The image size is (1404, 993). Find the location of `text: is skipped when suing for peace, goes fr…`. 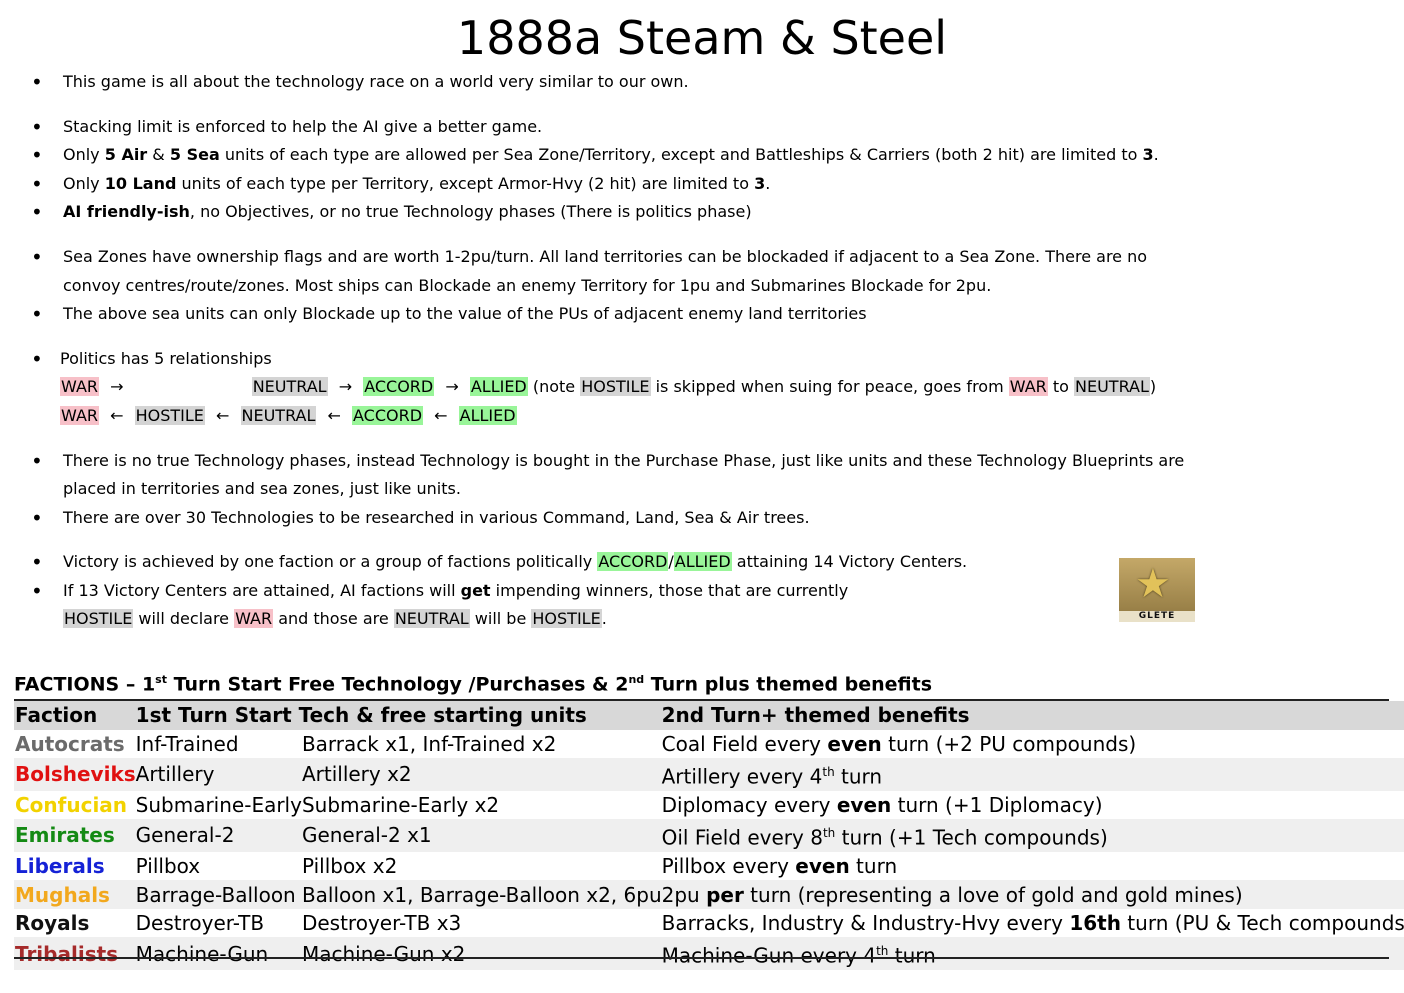

text: is skipped when suing for peace, goes fr… is located at coordinates (829, 386).